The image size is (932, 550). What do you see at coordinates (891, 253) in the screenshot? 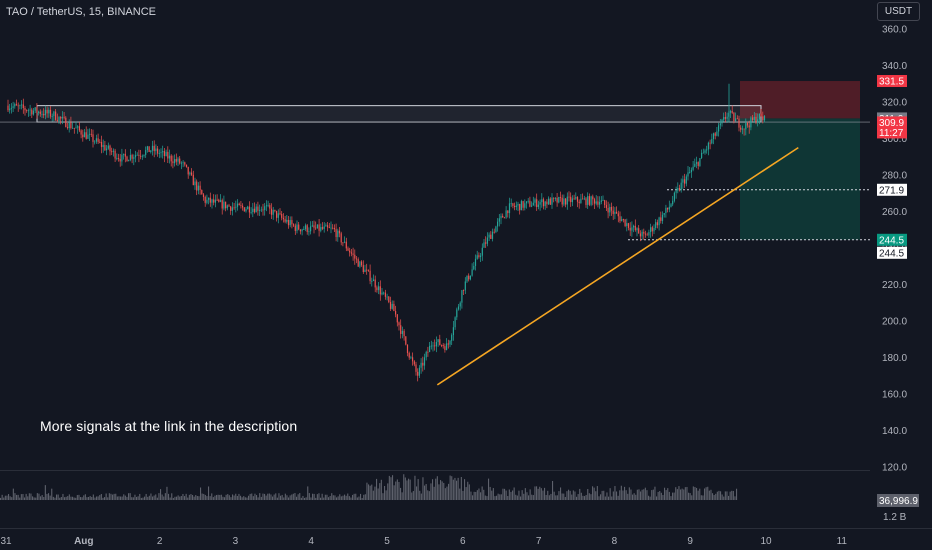
I see `price-label: 244.5` at bounding box center [891, 253].